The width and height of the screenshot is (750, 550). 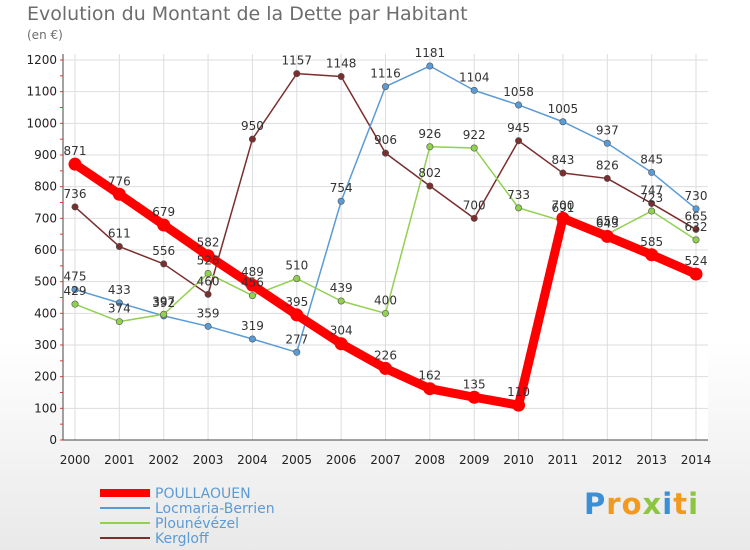 What do you see at coordinates (518, 92) in the screenshot?
I see `data-label: 1058` at bounding box center [518, 92].